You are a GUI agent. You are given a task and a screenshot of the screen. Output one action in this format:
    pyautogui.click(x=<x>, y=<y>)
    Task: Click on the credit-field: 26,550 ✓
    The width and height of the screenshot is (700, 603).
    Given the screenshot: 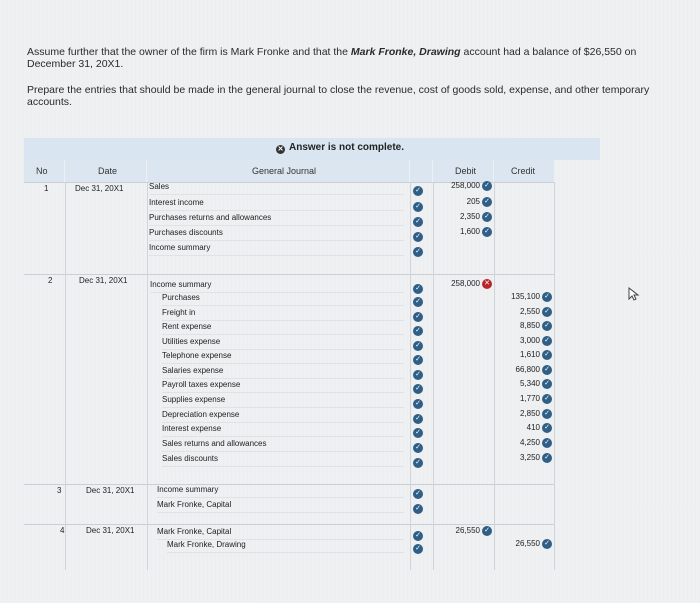 What is the action you would take?
    pyautogui.click(x=534, y=544)
    